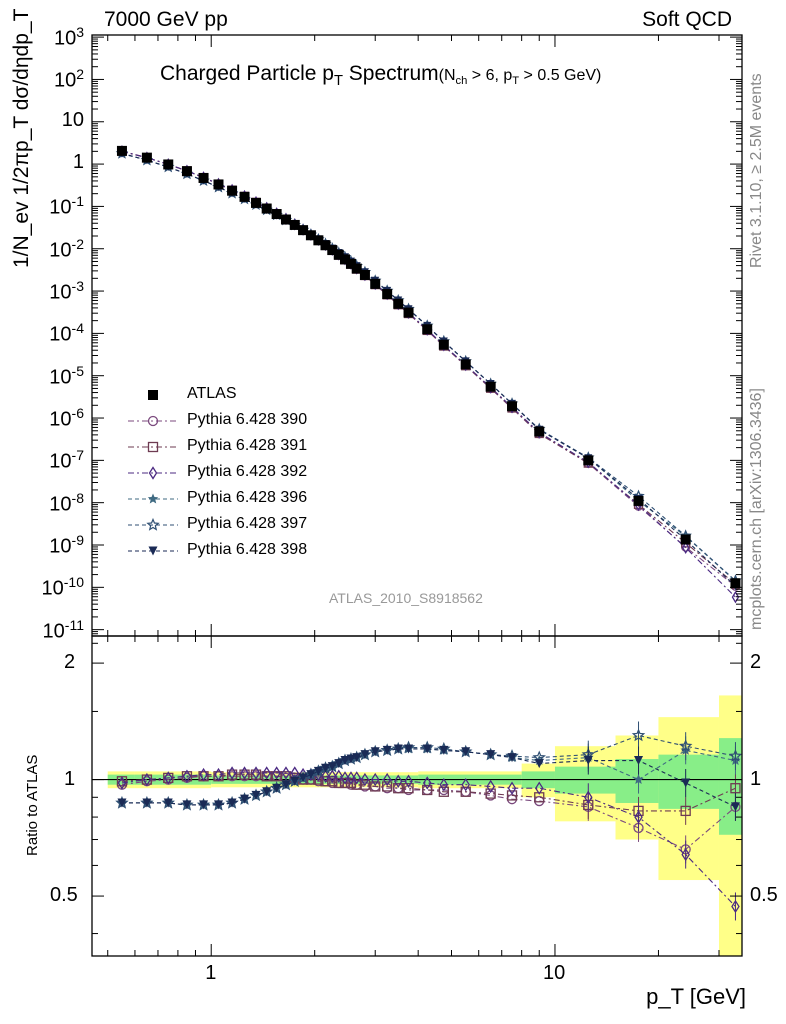 This screenshot has width=786, height=1024. I want to click on y-tick-label: 10⁻², so click(66, 248).